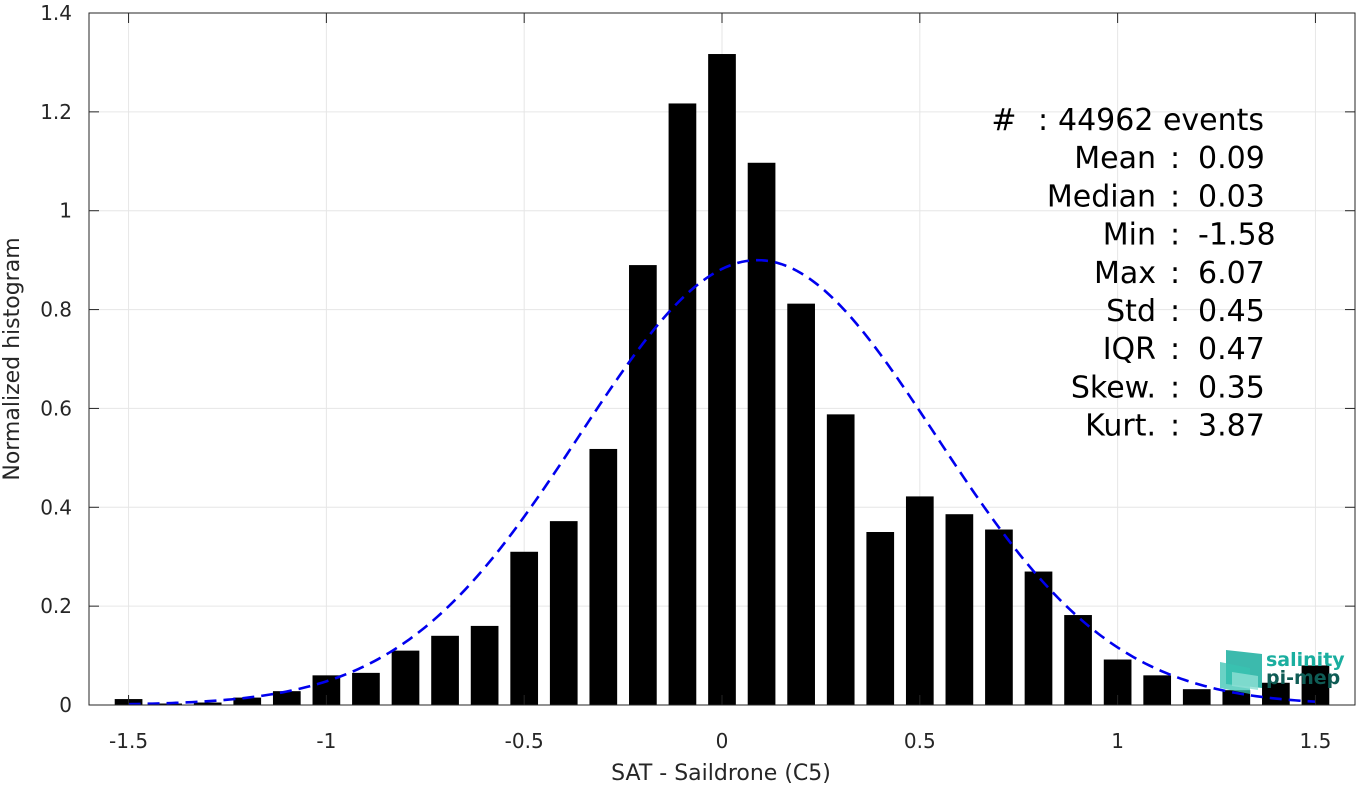  Describe the element at coordinates (1305, 660) in the screenshot. I see `logo-line1: salinity` at that location.